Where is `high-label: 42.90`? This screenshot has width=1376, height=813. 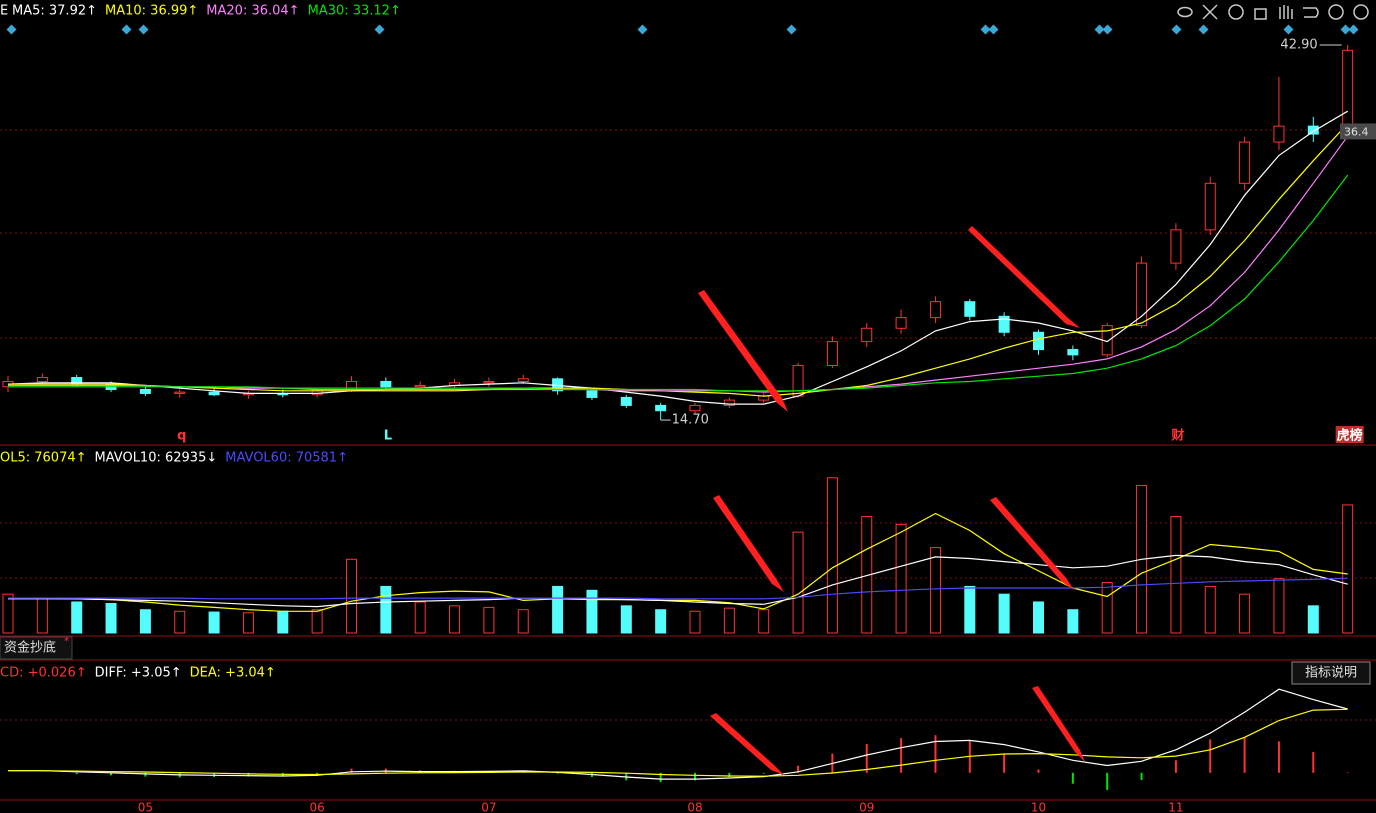 high-label: 42.90 is located at coordinates (1298, 44).